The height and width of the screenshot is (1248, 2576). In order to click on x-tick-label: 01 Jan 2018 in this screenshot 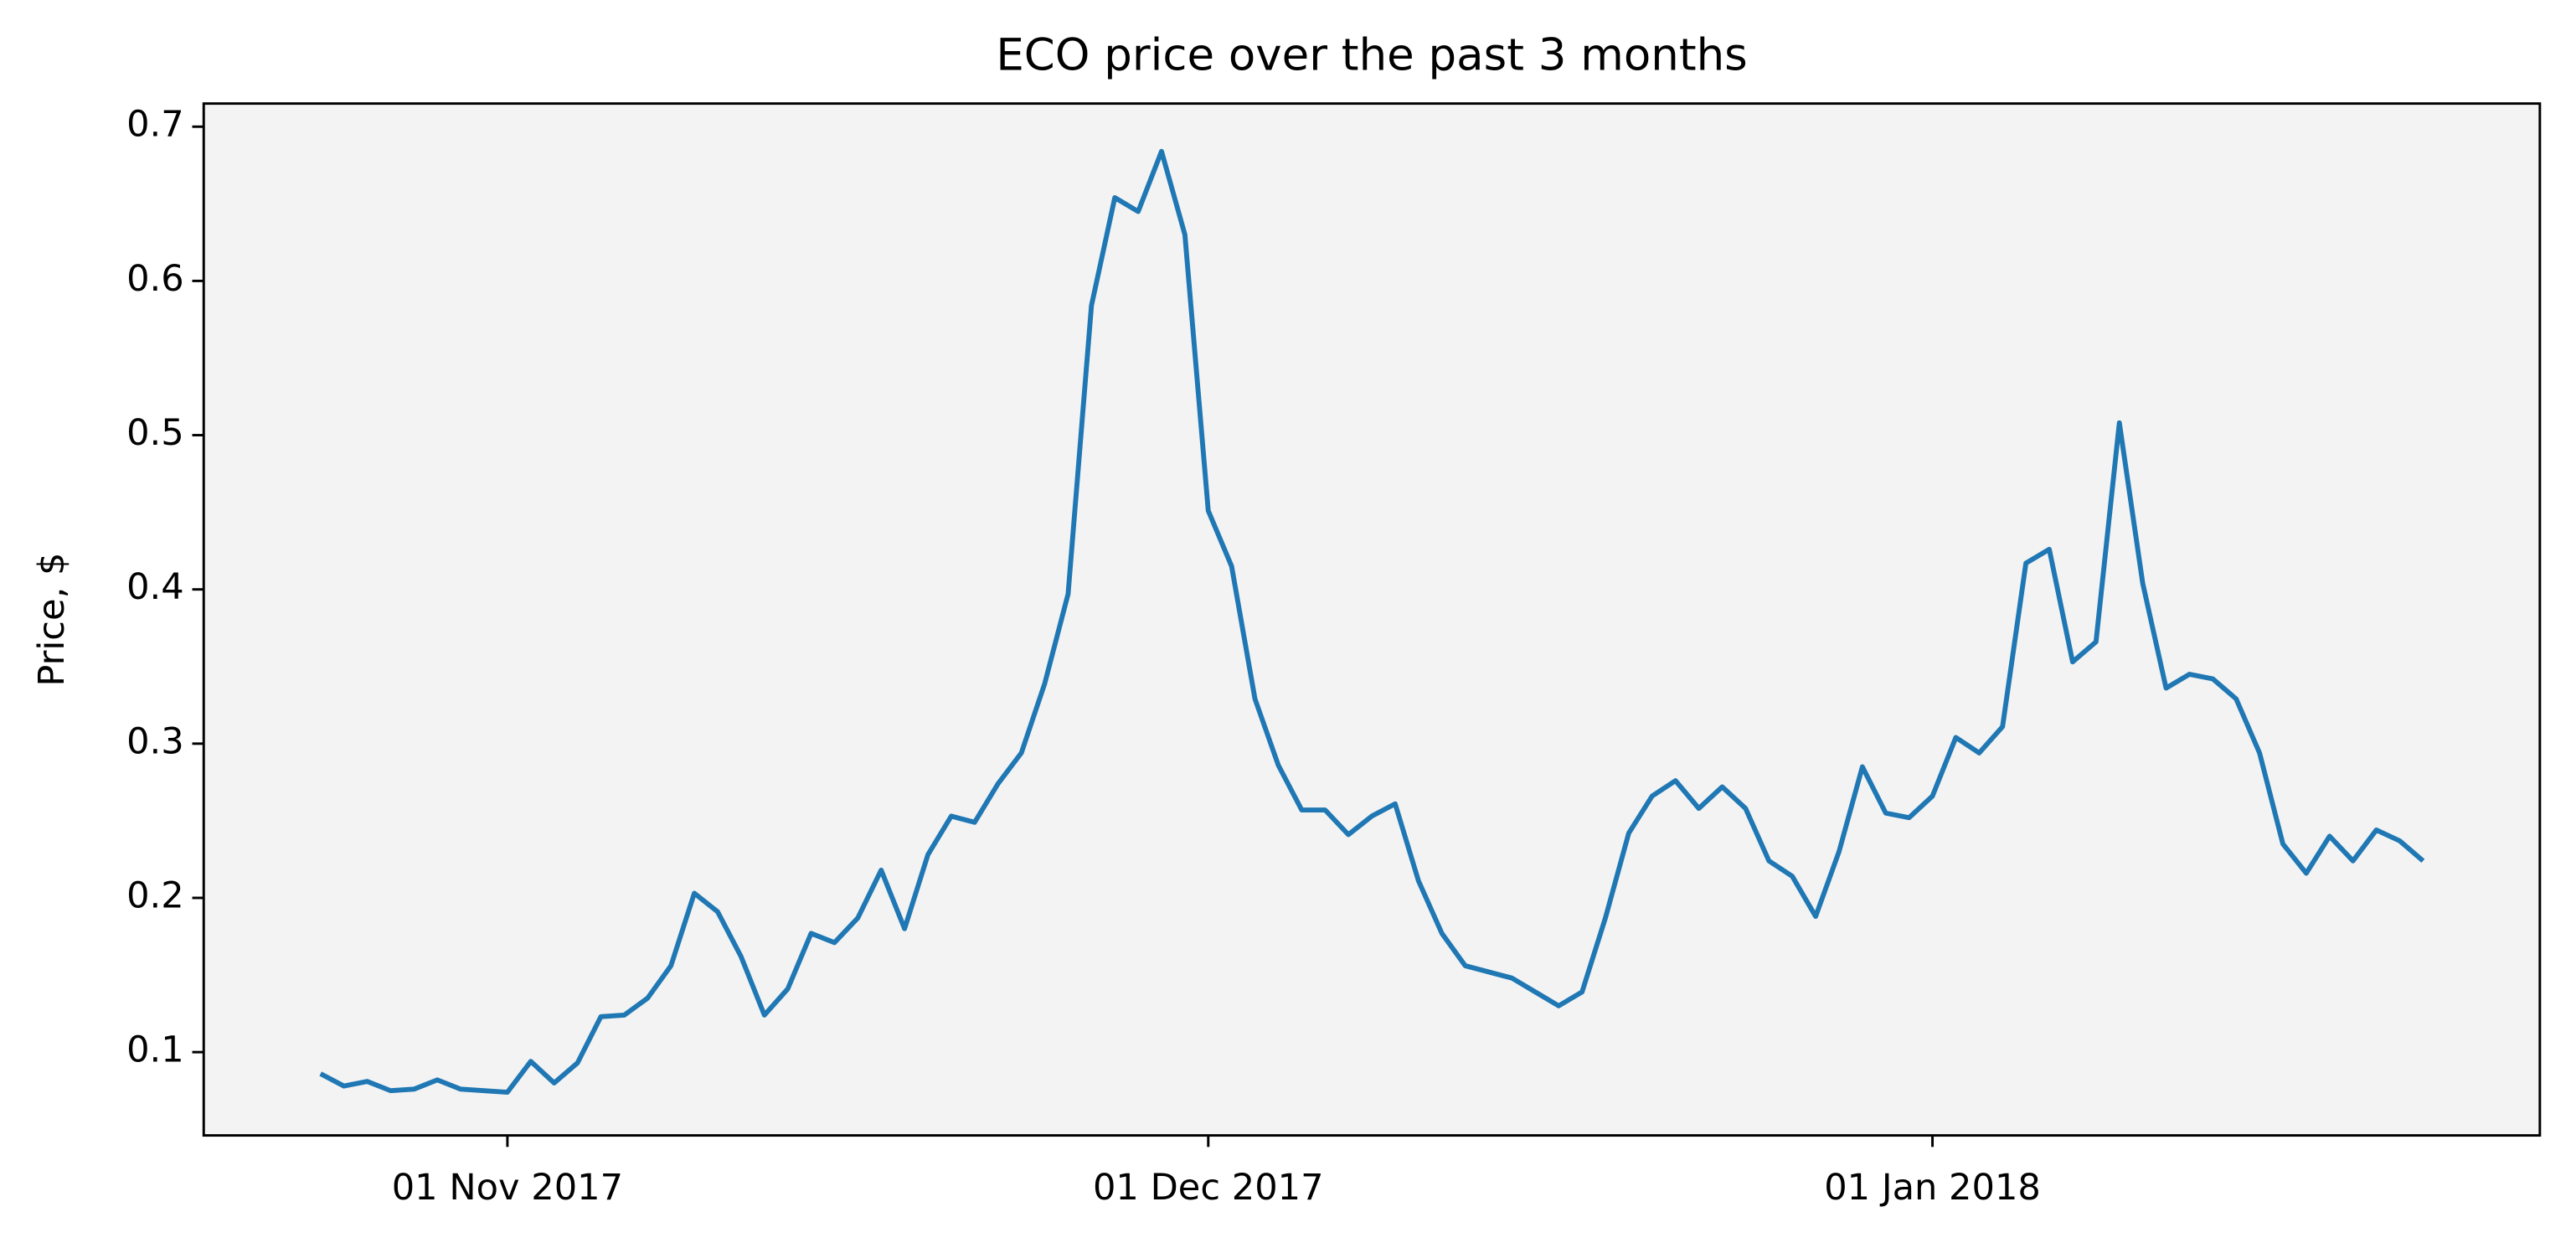, I will do `click(1932, 1188)`.